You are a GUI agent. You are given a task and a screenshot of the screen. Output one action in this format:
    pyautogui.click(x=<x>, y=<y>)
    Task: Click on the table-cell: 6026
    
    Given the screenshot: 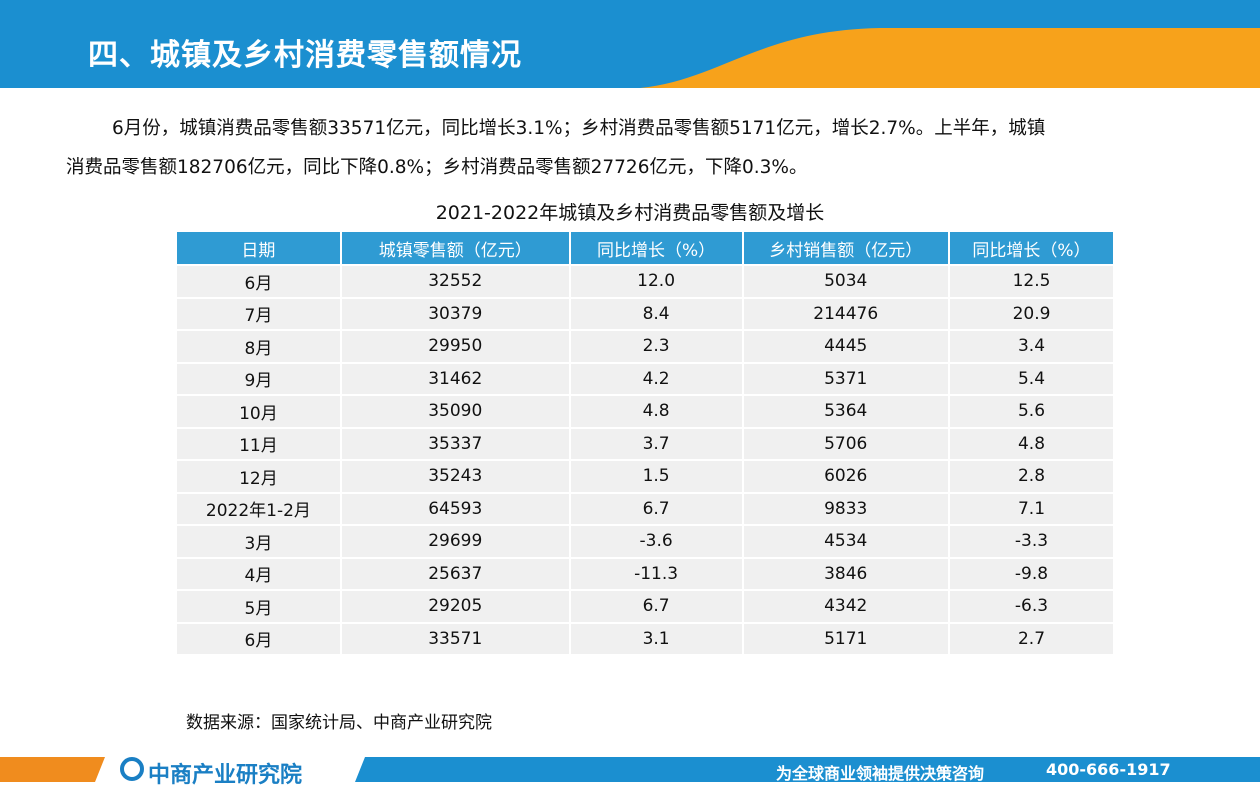 What is the action you would take?
    pyautogui.click(x=845, y=476)
    